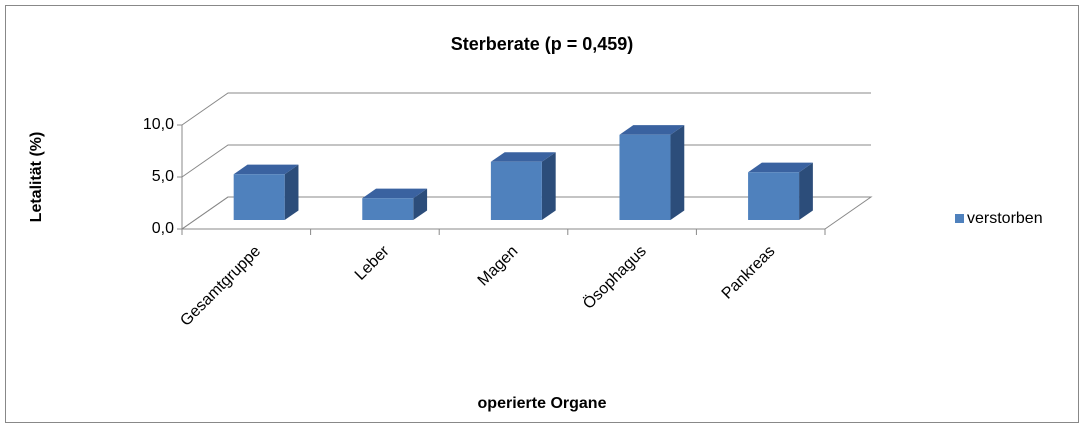 Image resolution: width=1084 pixels, height=428 pixels. What do you see at coordinates (1005, 218) in the screenshot?
I see `legend-label: verstorben` at bounding box center [1005, 218].